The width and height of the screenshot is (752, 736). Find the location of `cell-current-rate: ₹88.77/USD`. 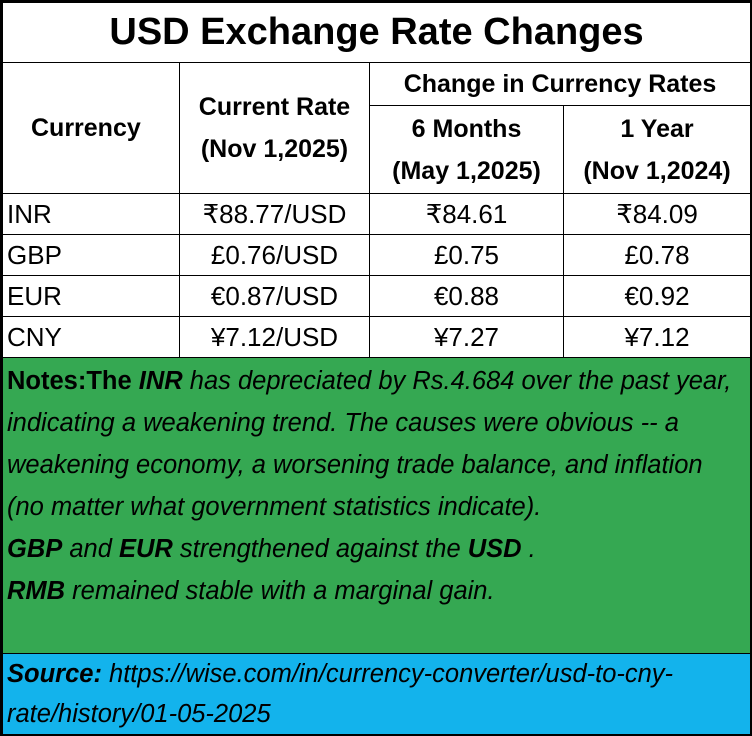

cell-current-rate: ₹88.77/USD is located at coordinates (274, 214).